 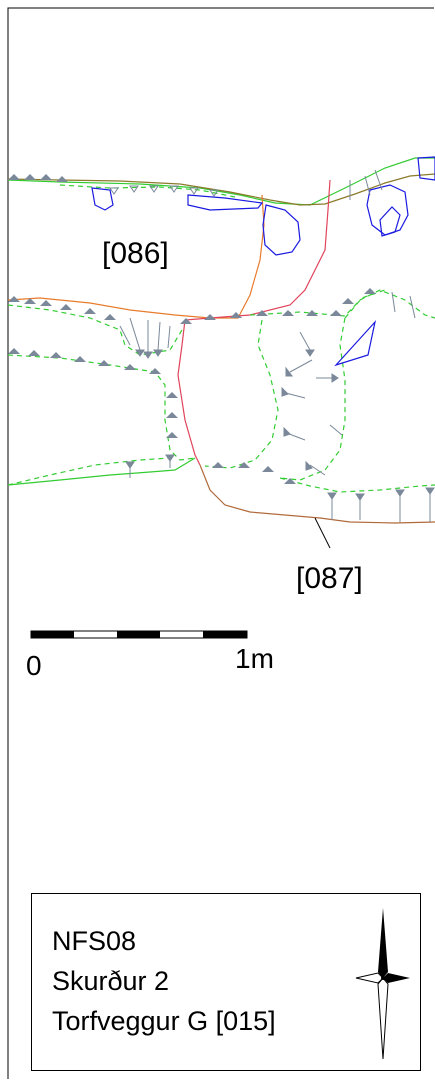 I want to click on label-086: [086], so click(x=135, y=253).